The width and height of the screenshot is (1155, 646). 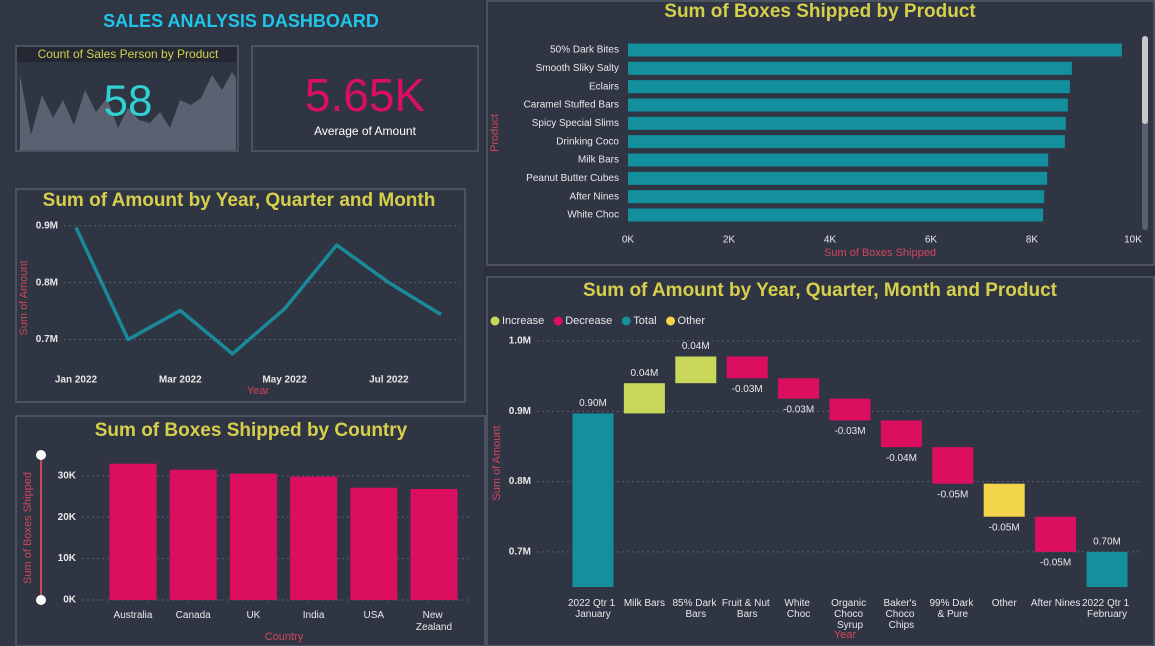 I want to click on label-line: Chips, so click(x=902, y=625).